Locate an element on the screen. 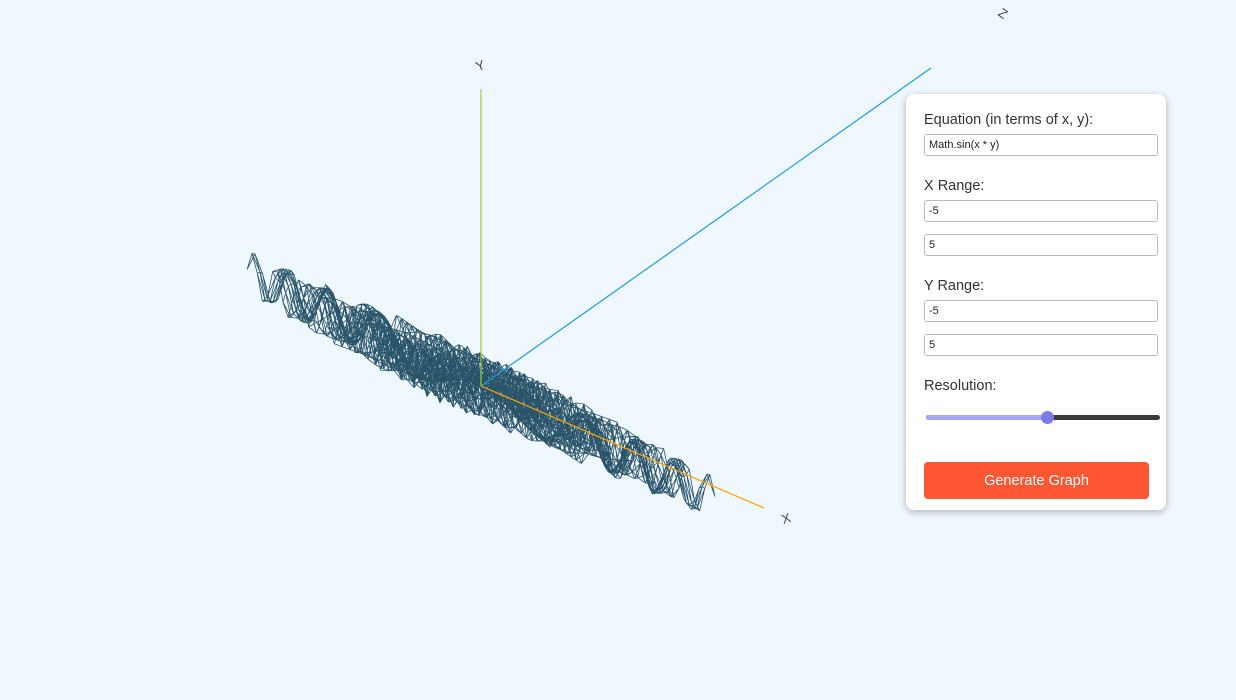 The image size is (1236, 700). slider-thumb is located at coordinates (1048, 417).